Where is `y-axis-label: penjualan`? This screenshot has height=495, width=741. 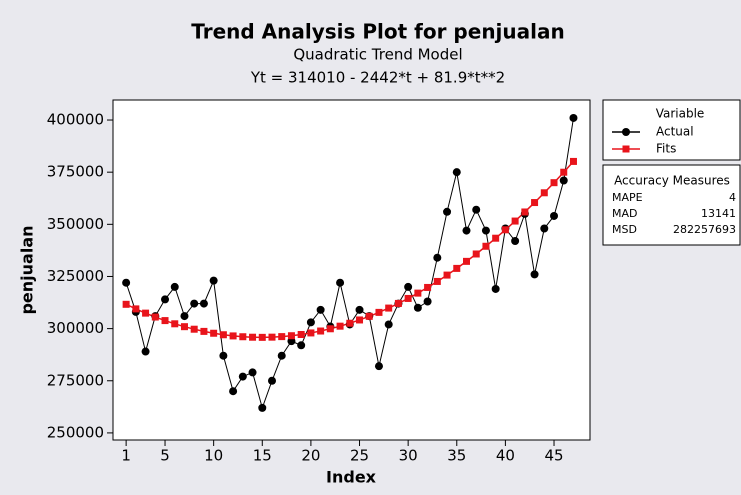
y-axis-label: penjualan is located at coordinates (27, 269).